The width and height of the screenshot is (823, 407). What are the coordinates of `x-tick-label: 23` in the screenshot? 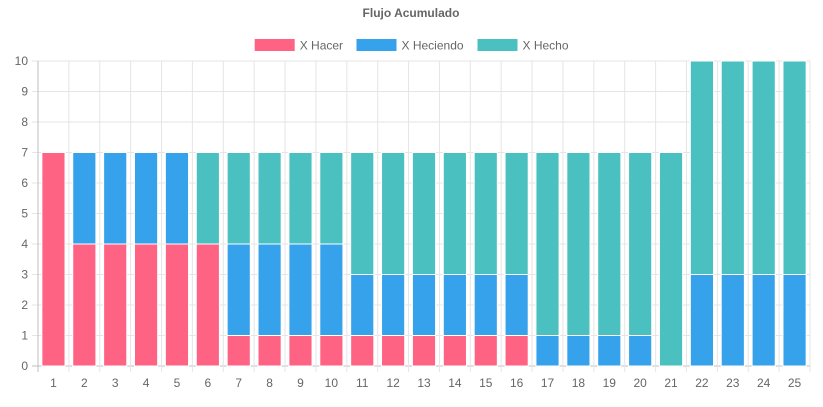 It's located at (733, 383).